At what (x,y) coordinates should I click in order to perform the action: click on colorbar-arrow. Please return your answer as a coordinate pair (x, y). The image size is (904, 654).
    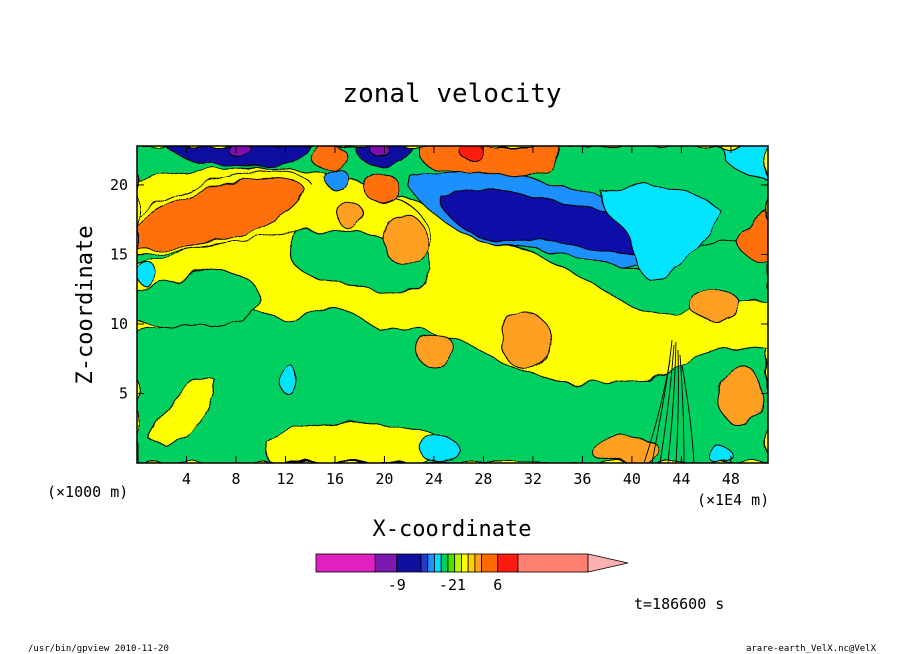
    Looking at the image, I should click on (608, 563).